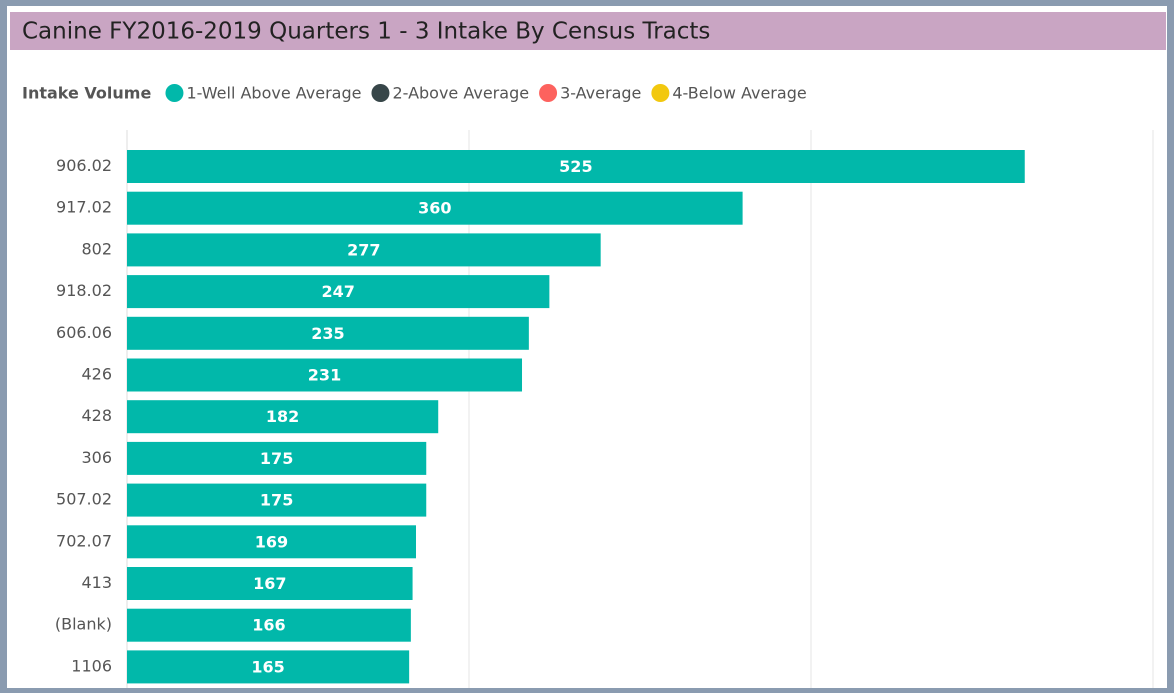 This screenshot has height=693, width=1174. What do you see at coordinates (600, 93) in the screenshot?
I see `legend-label: 3-Average` at bounding box center [600, 93].